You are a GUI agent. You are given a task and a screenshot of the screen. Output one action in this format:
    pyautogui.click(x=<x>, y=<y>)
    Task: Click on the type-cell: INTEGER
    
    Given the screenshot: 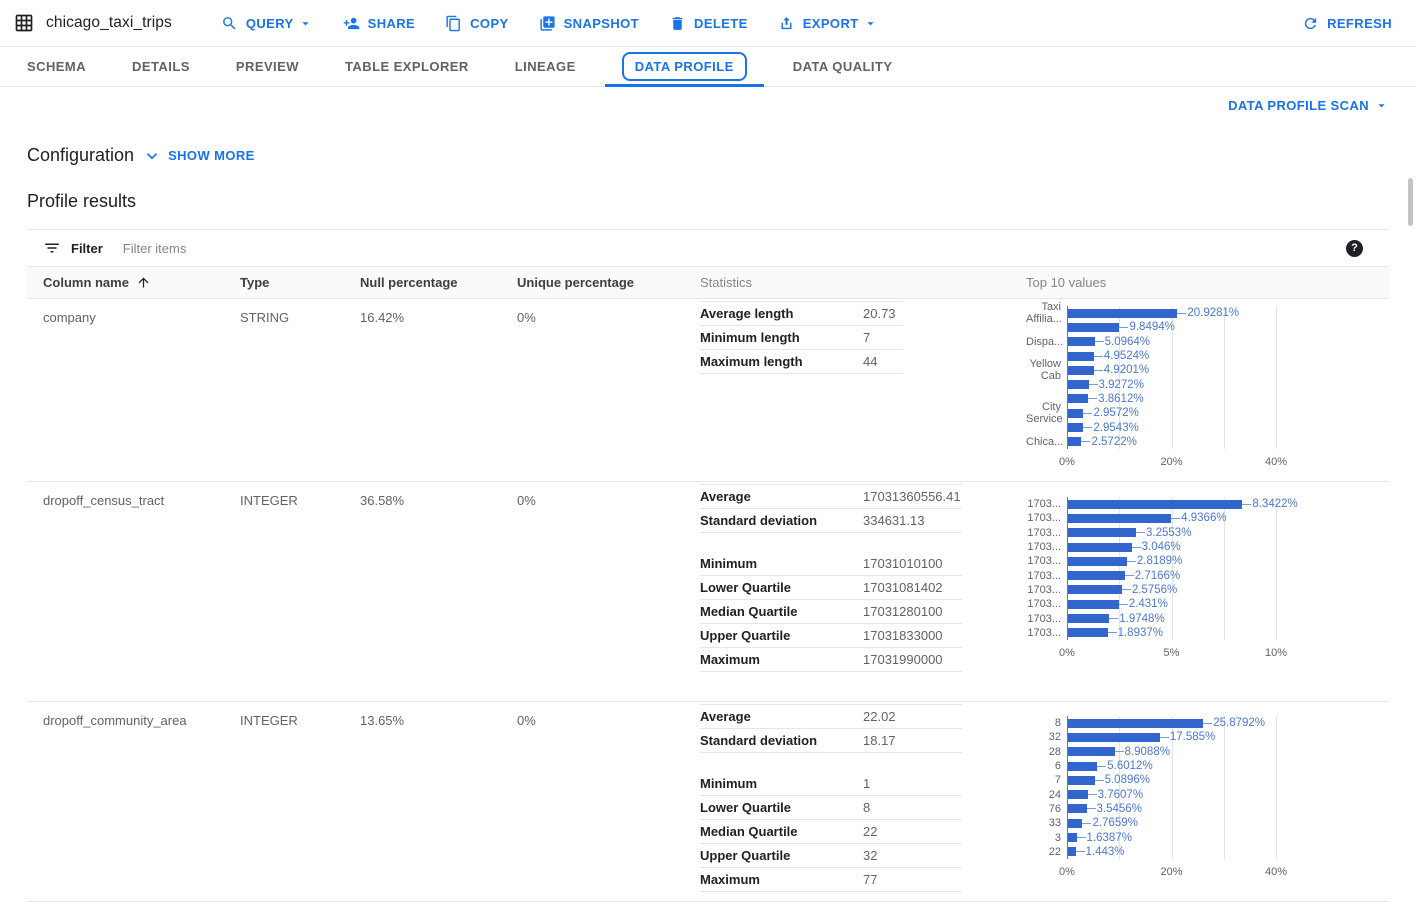 What is the action you would take?
    pyautogui.click(x=269, y=500)
    